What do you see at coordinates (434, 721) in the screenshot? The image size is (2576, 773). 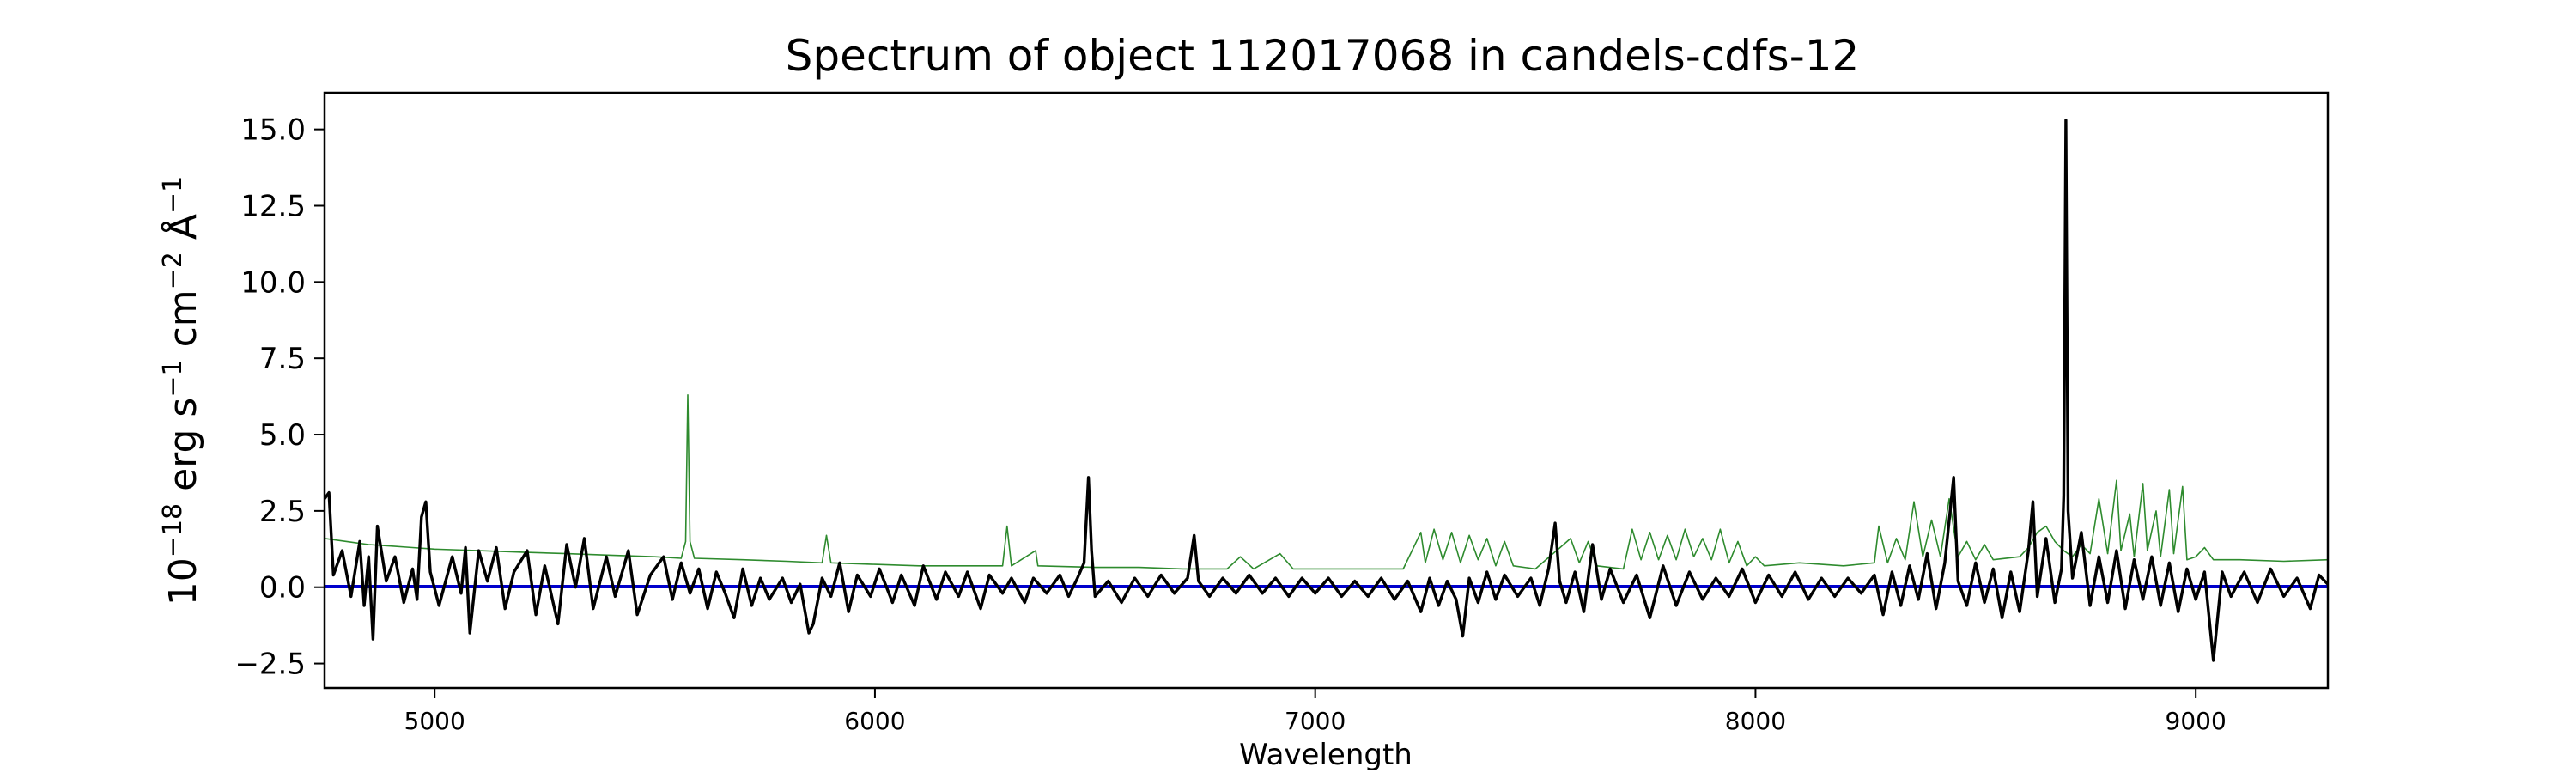 I see `x-tick-label: 5000` at bounding box center [434, 721].